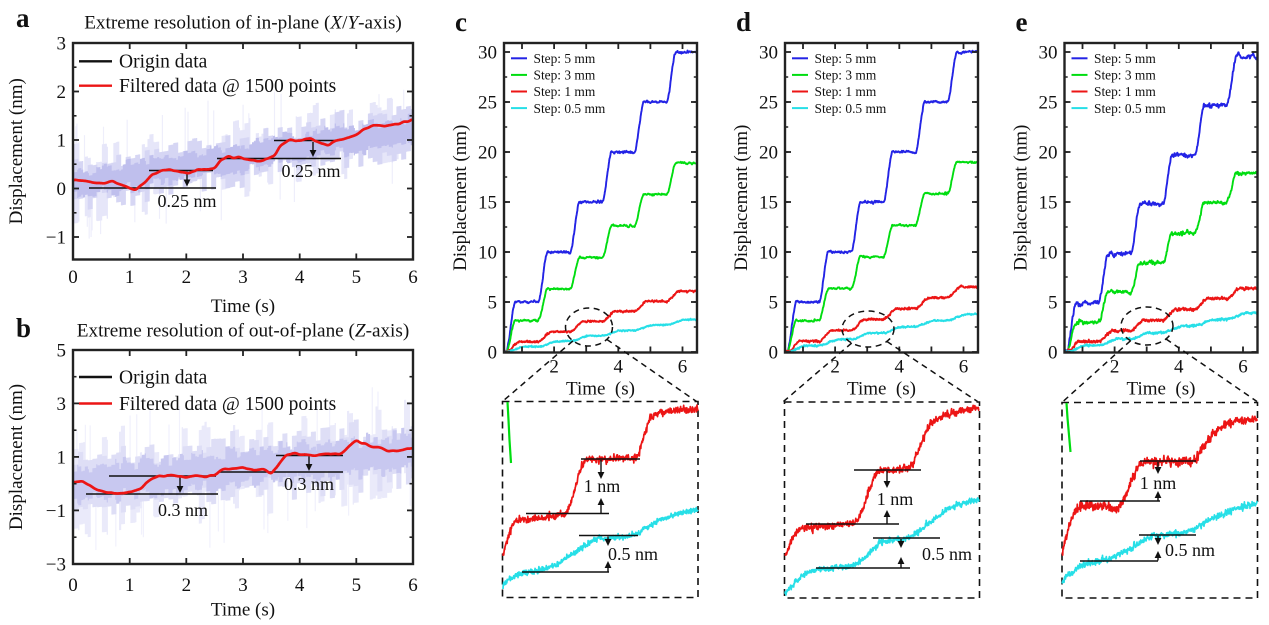  What do you see at coordinates (743, 22) in the screenshot?
I see `svg-text: d` at bounding box center [743, 22].